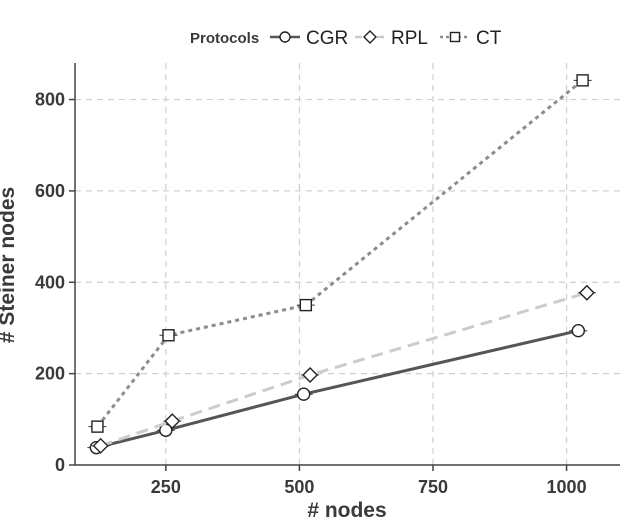 The height and width of the screenshot is (529, 636). What do you see at coordinates (60, 465) in the screenshot?
I see `y-tick-label: 0` at bounding box center [60, 465].